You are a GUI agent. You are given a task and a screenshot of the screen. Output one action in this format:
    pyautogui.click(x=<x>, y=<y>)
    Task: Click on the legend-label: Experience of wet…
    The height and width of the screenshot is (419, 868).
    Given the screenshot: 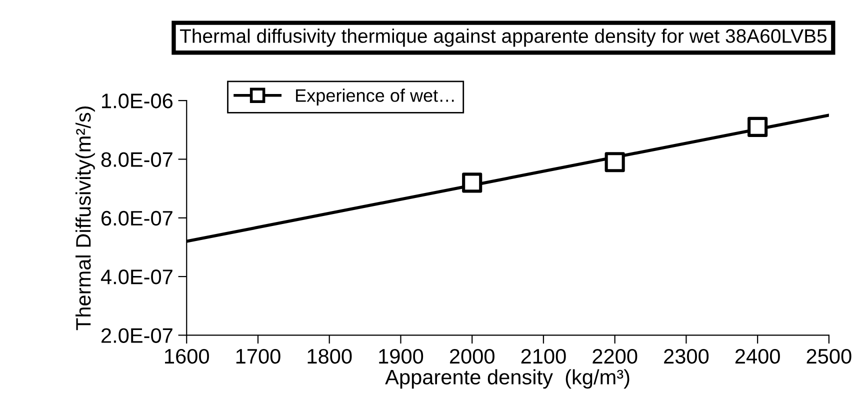 What is the action you would take?
    pyautogui.click(x=375, y=97)
    